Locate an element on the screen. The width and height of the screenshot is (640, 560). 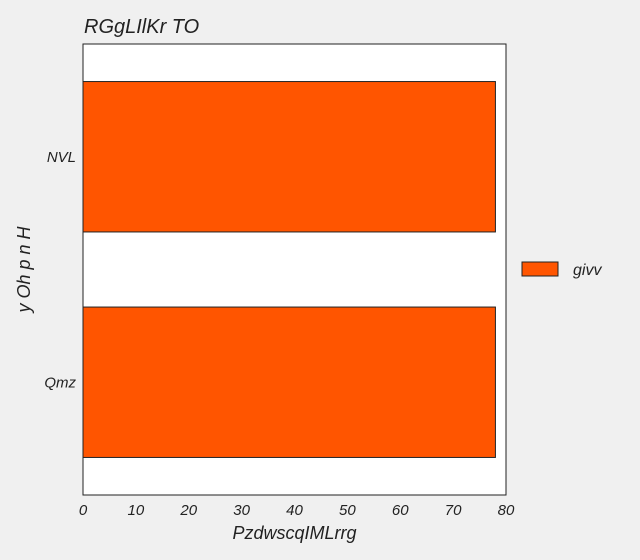
y-ticks: NVL Qmz is located at coordinates (60, 270).